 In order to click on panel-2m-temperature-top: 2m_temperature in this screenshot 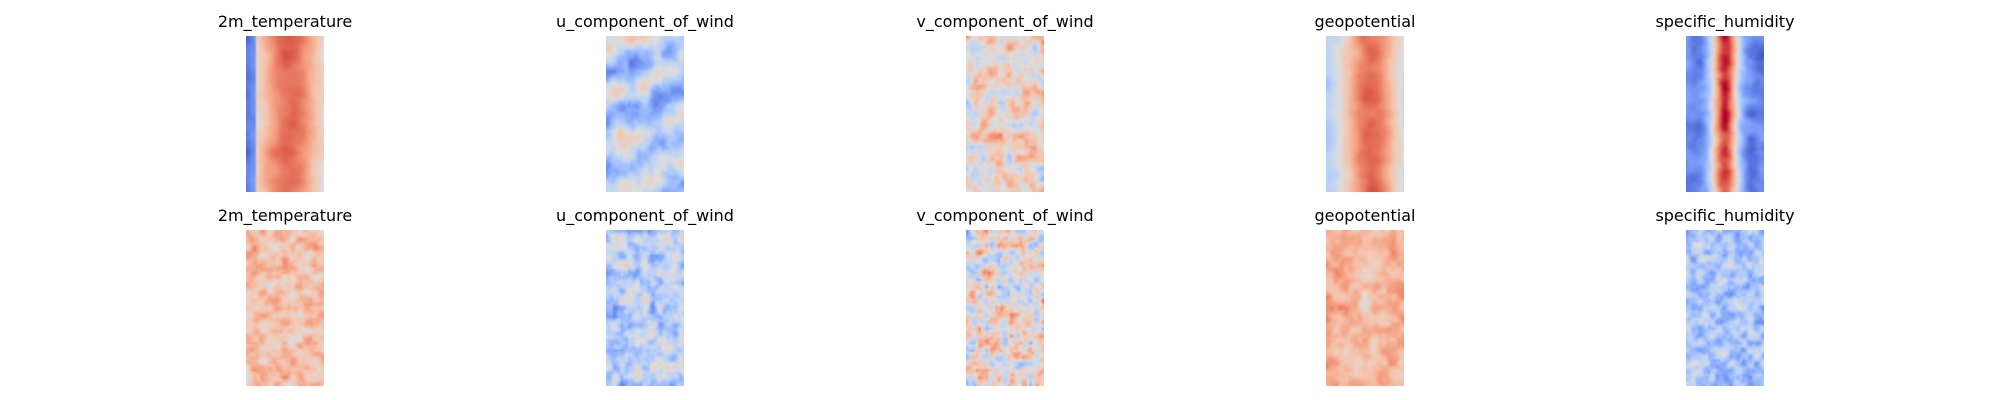, I will do `click(285, 101)`.